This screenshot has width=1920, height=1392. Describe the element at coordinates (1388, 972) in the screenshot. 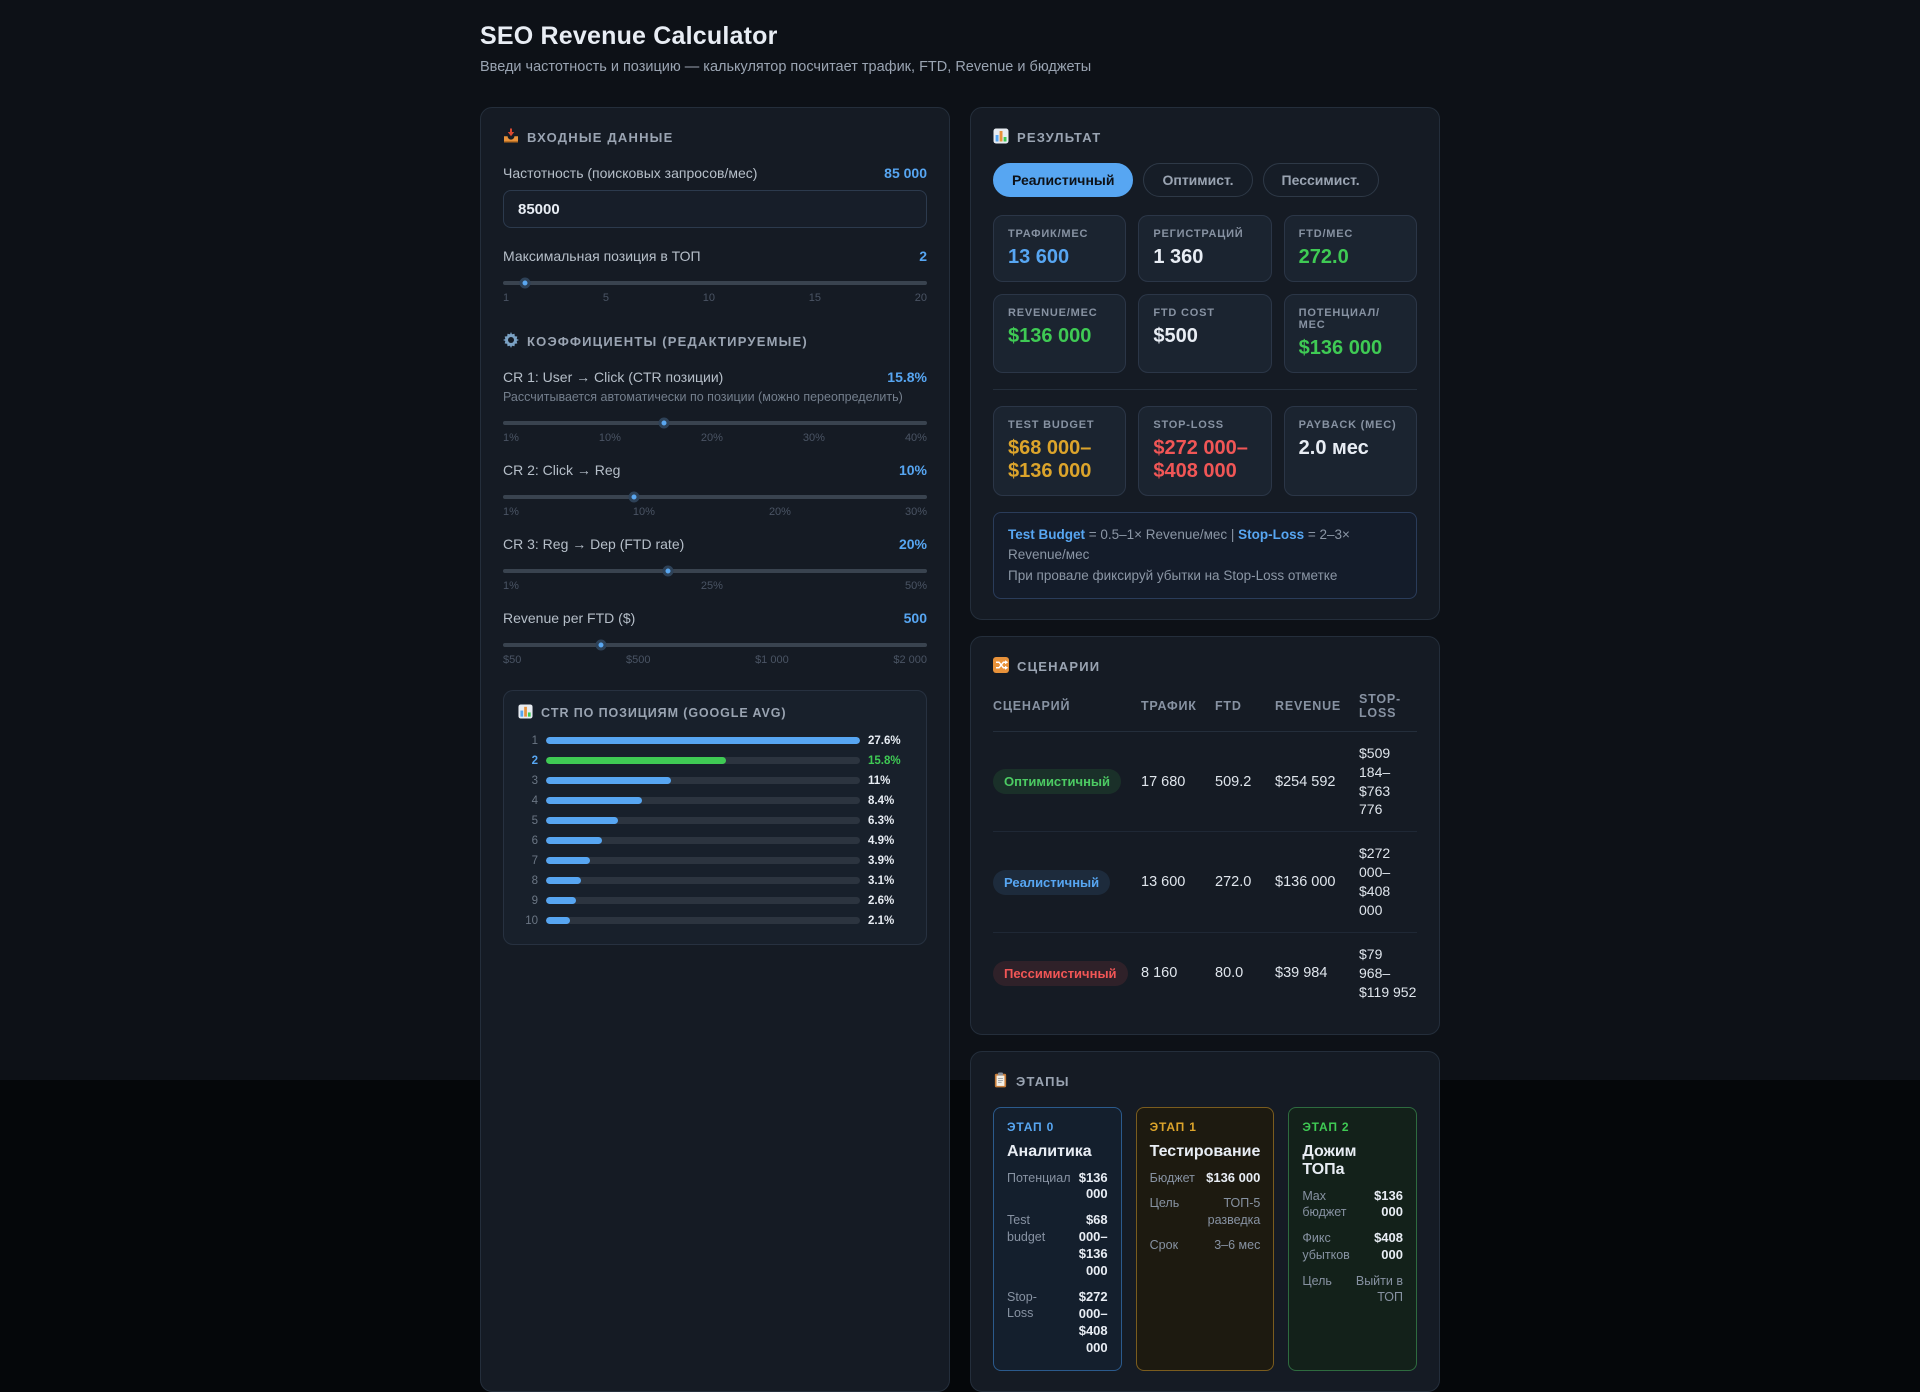

I see `cell-stoploss: $79 968– $119 952` at that location.